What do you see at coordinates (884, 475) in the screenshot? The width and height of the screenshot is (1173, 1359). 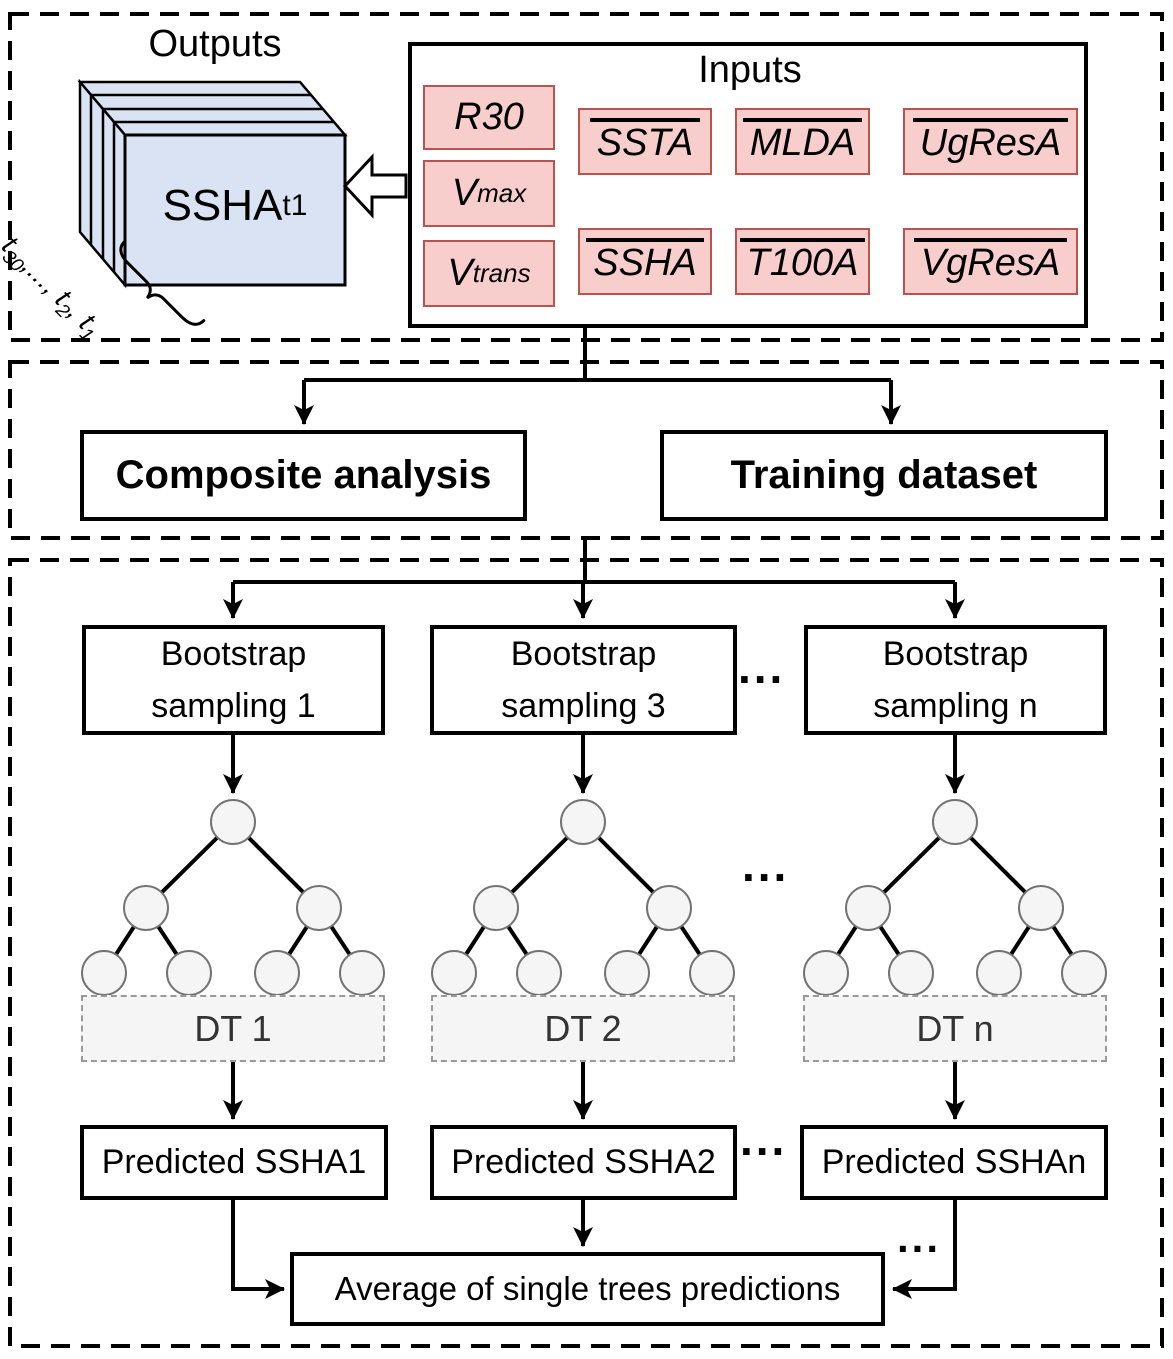 I see `training-dataset-box: Training dataset` at bounding box center [884, 475].